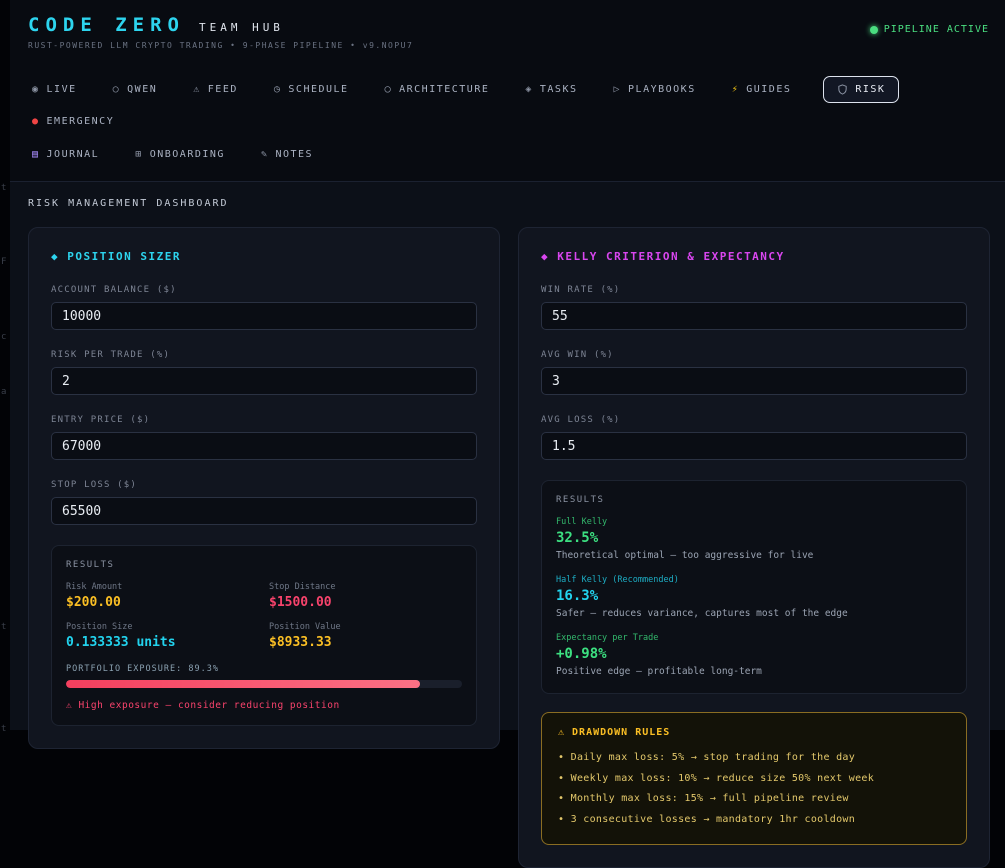 The width and height of the screenshot is (1005, 868). Describe the element at coordinates (305, 636) in the screenshot. I see `position-value-metric: Position Value $8933.33` at that location.